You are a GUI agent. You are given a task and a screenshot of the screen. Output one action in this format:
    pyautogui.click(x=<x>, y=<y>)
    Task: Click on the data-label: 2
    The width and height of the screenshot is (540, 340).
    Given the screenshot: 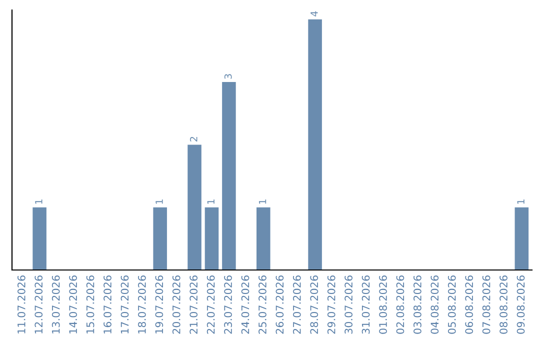 What is the action you would take?
    pyautogui.click(x=194, y=139)
    